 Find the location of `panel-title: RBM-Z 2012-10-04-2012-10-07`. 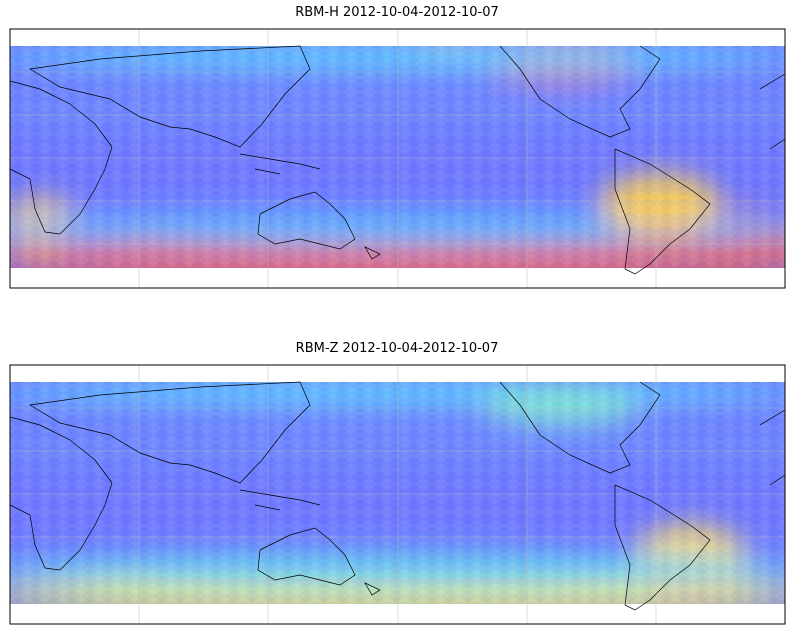

panel-title: RBM-Z 2012-10-04-2012-10-07 is located at coordinates (397, 348).